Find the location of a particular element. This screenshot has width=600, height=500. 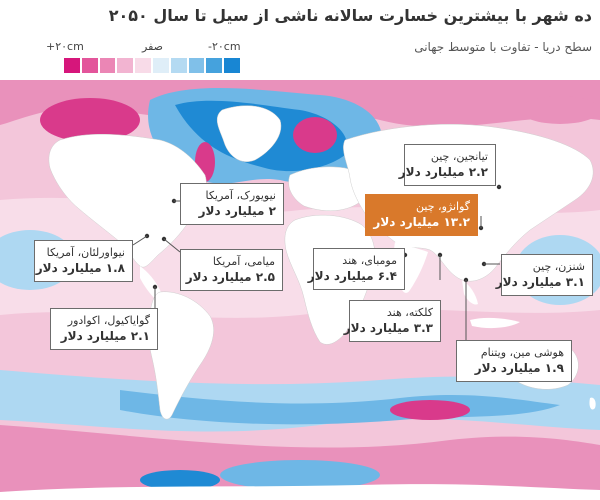

callout-mumbai: مومبای، هند ۶.۴ میلیارد دلار is located at coordinates (356, 269).